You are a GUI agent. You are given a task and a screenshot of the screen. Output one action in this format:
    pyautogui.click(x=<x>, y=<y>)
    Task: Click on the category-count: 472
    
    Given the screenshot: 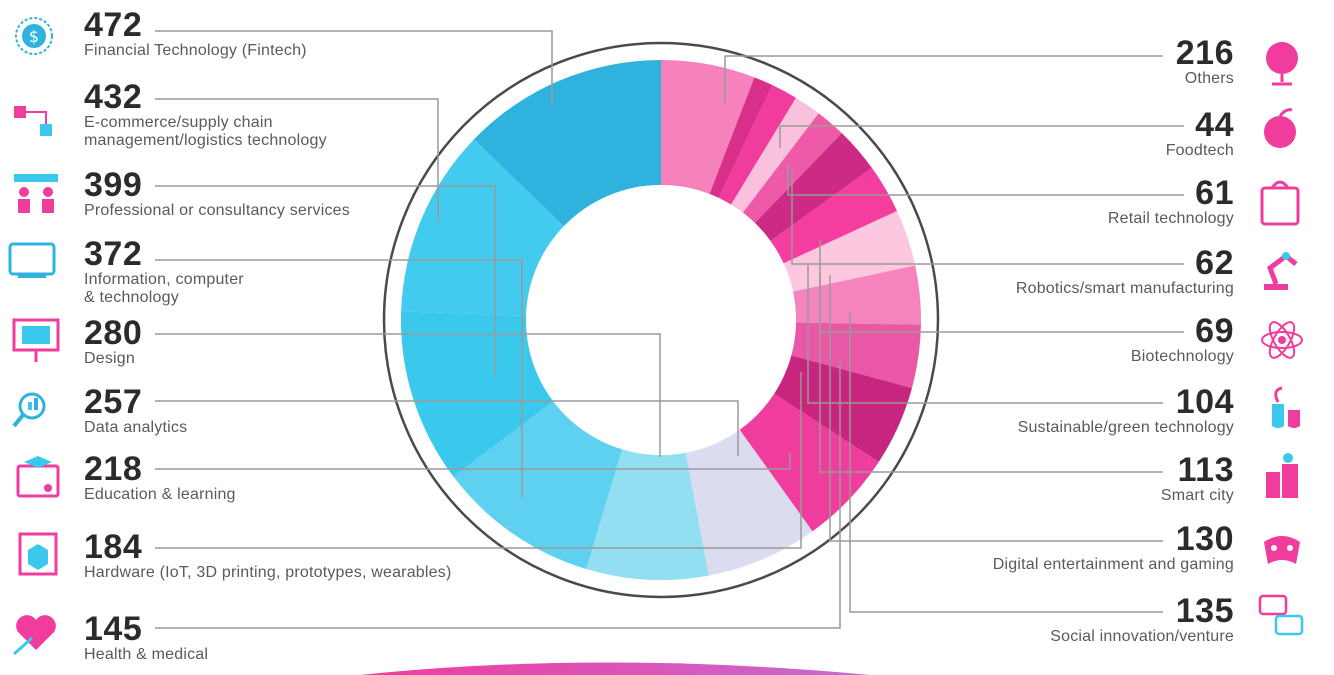 What is the action you would take?
    pyautogui.click(x=113, y=25)
    